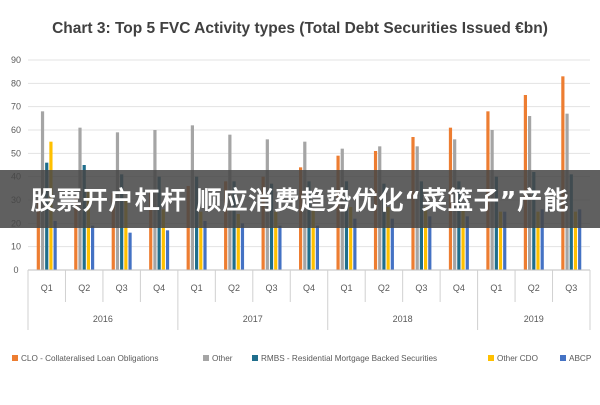 This screenshot has width=600, height=405. Describe the element at coordinates (253, 319) in the screenshot. I see `group-label: 2017` at that location.